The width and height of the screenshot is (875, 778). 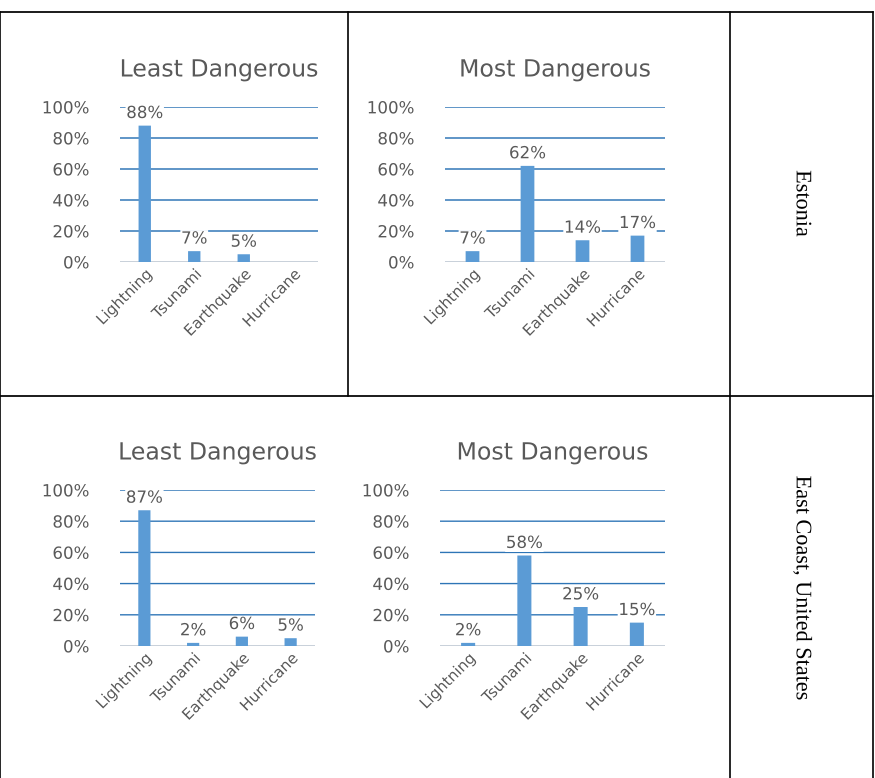 I want to click on data-label: 62%, so click(x=528, y=152).